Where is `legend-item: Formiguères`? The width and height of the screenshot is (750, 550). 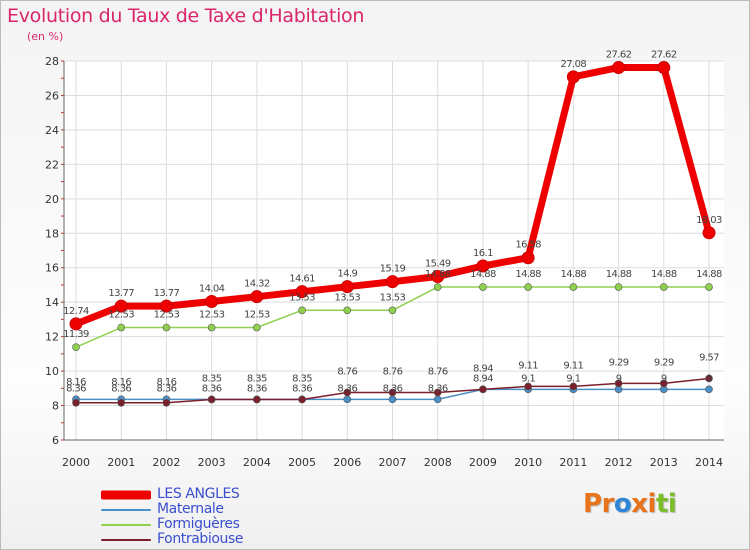
legend-item: Formiguères is located at coordinates (201, 524).